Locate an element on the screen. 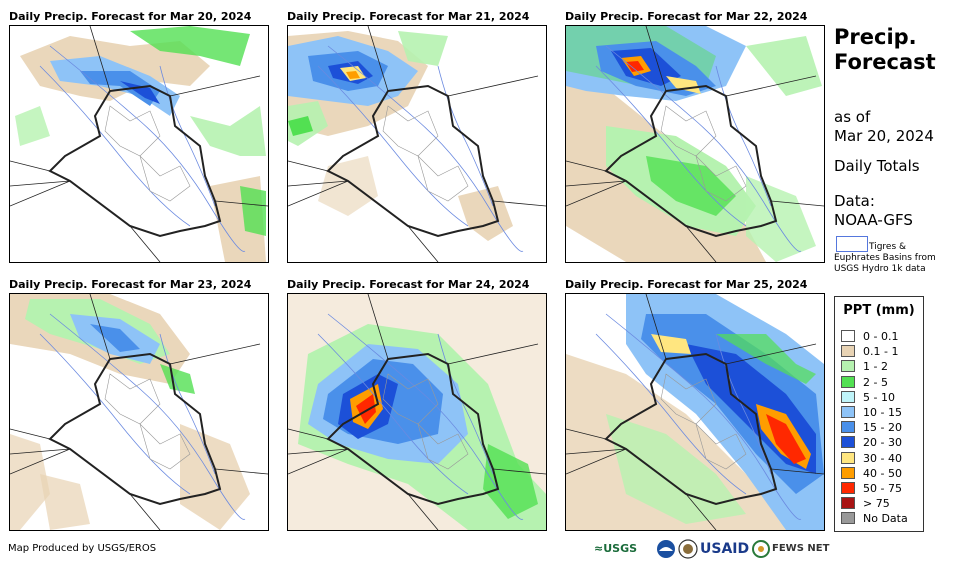 The image size is (970, 566). legend-title: PPT (mm) is located at coordinates (879, 310).